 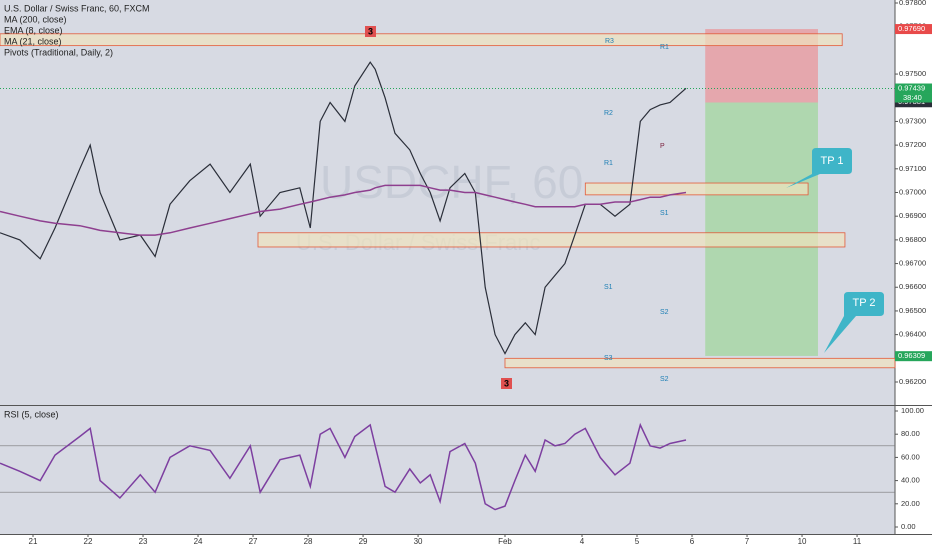 What do you see at coordinates (308, 541) in the screenshot?
I see `x-tick-label: 28` at bounding box center [308, 541].